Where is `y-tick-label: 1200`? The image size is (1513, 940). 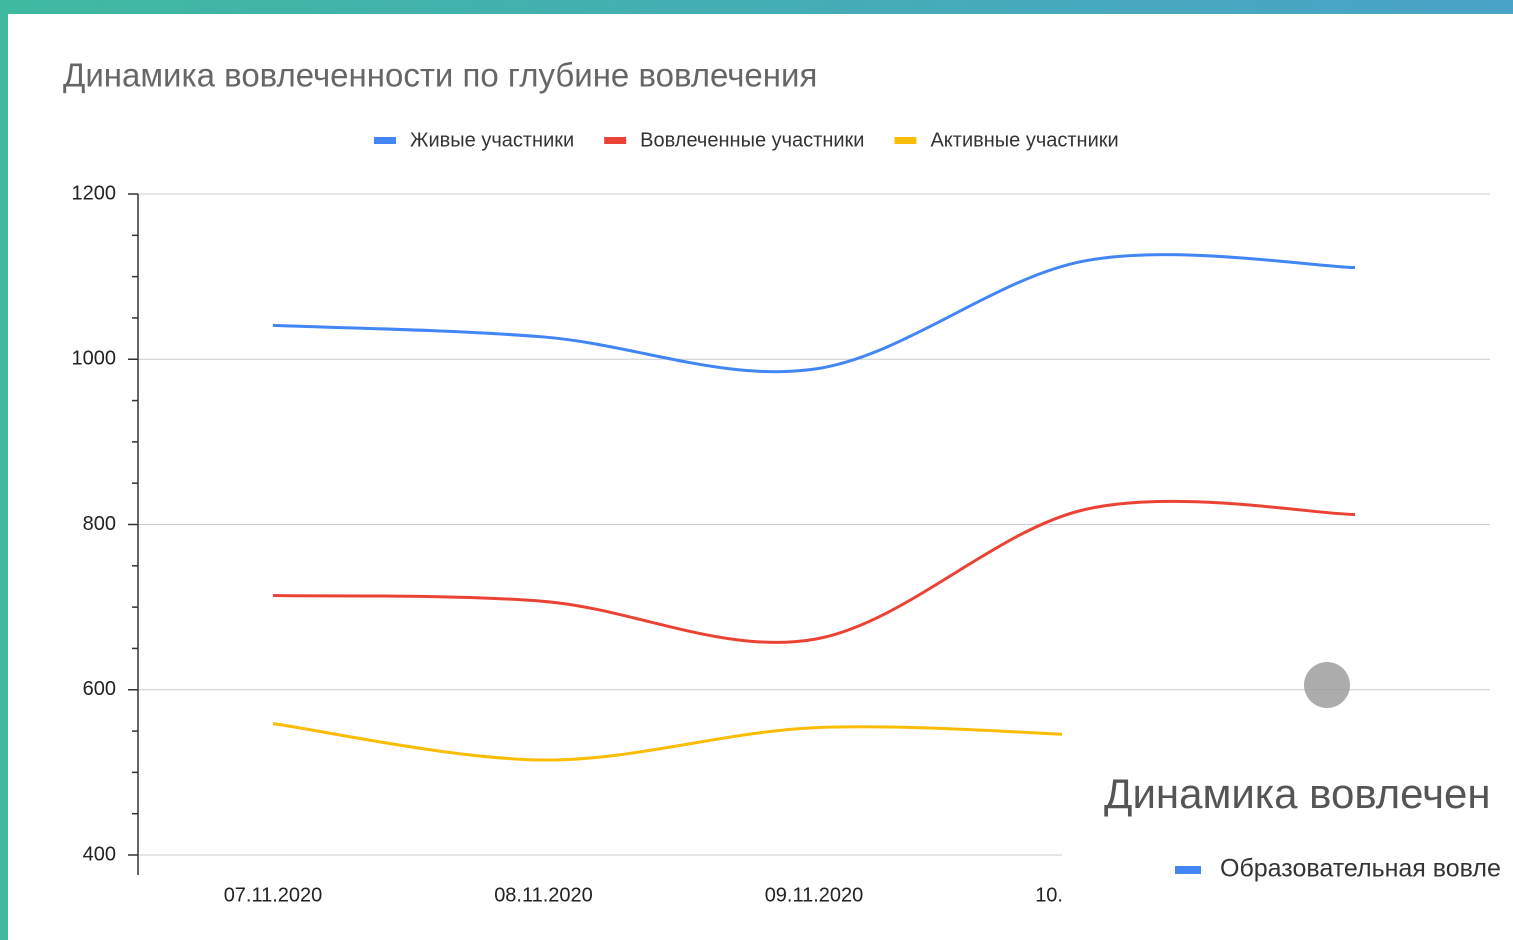
y-tick-label: 1200 is located at coordinates (94, 193).